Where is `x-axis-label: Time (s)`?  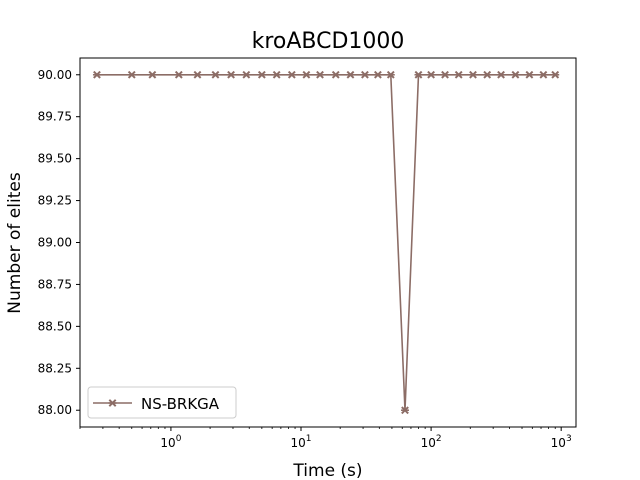
x-axis-label: Time (s) is located at coordinates (327, 470).